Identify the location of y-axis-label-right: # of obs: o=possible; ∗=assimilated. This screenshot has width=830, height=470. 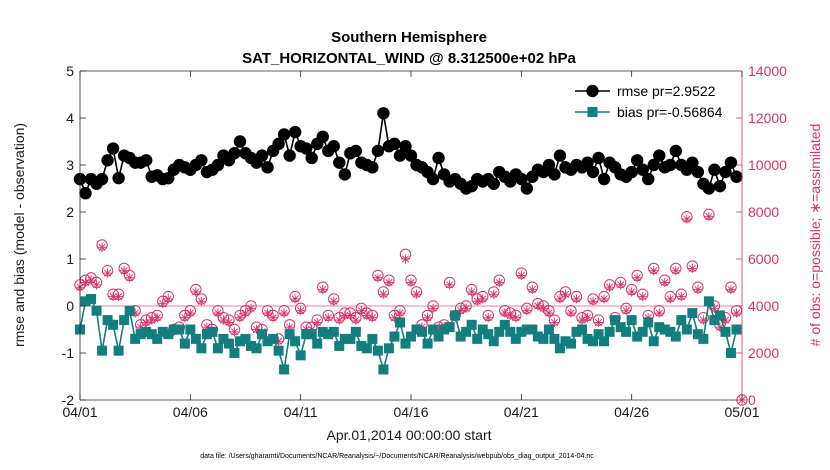
(815, 235).